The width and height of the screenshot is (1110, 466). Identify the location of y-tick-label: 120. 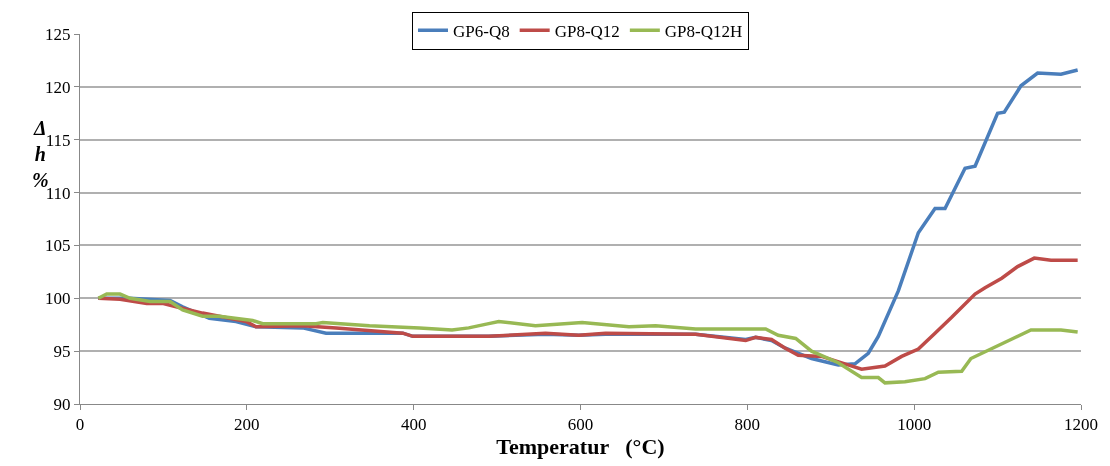
(58, 87).